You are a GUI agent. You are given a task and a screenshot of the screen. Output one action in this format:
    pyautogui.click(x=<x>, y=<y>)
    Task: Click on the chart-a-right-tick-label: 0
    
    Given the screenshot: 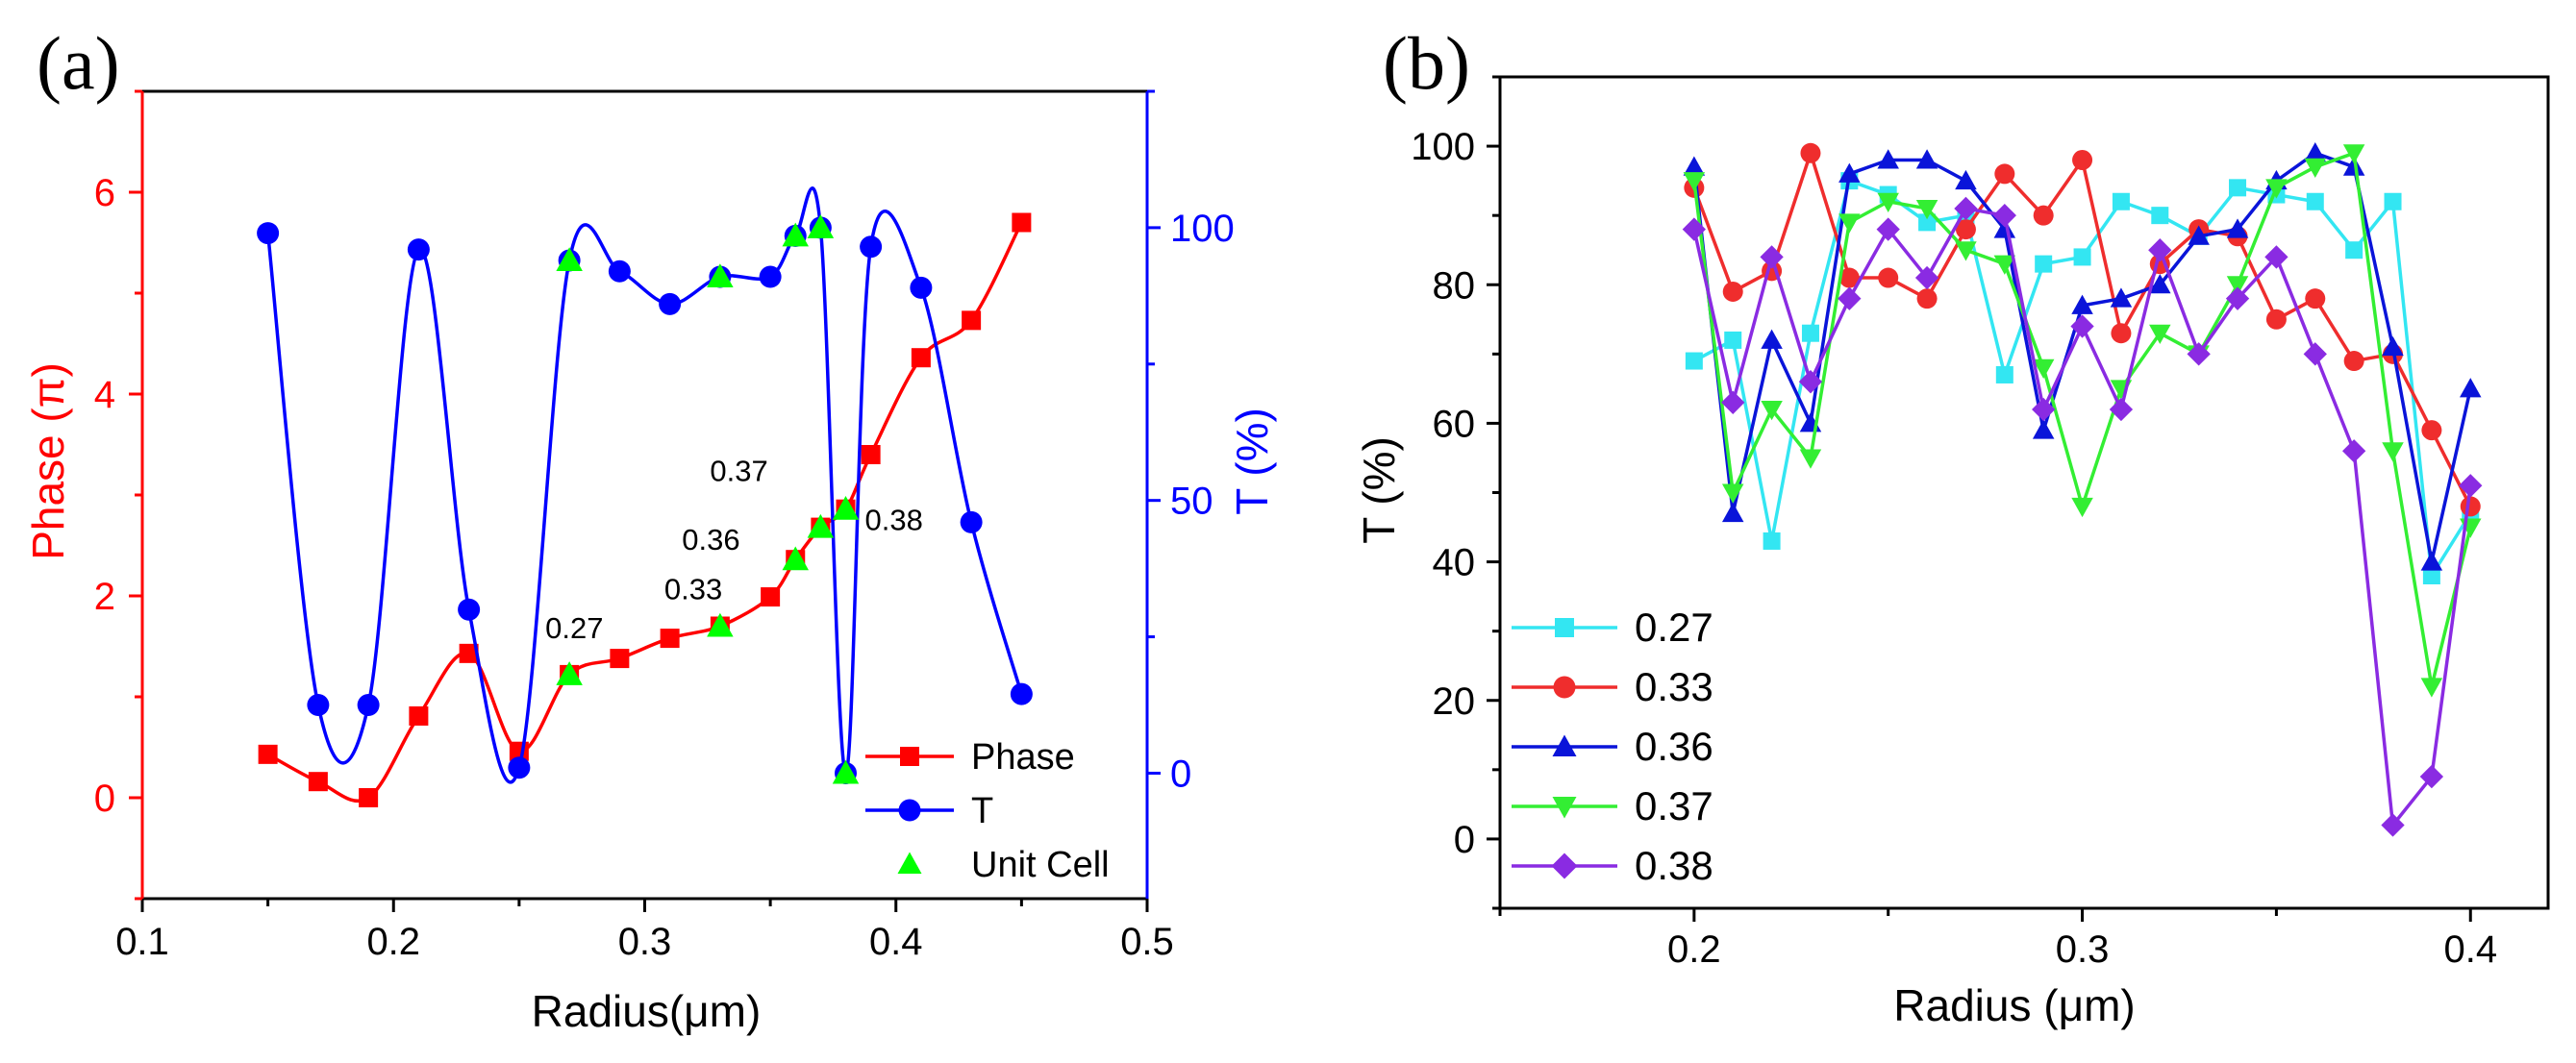 What is the action you would take?
    pyautogui.click(x=1180, y=774)
    